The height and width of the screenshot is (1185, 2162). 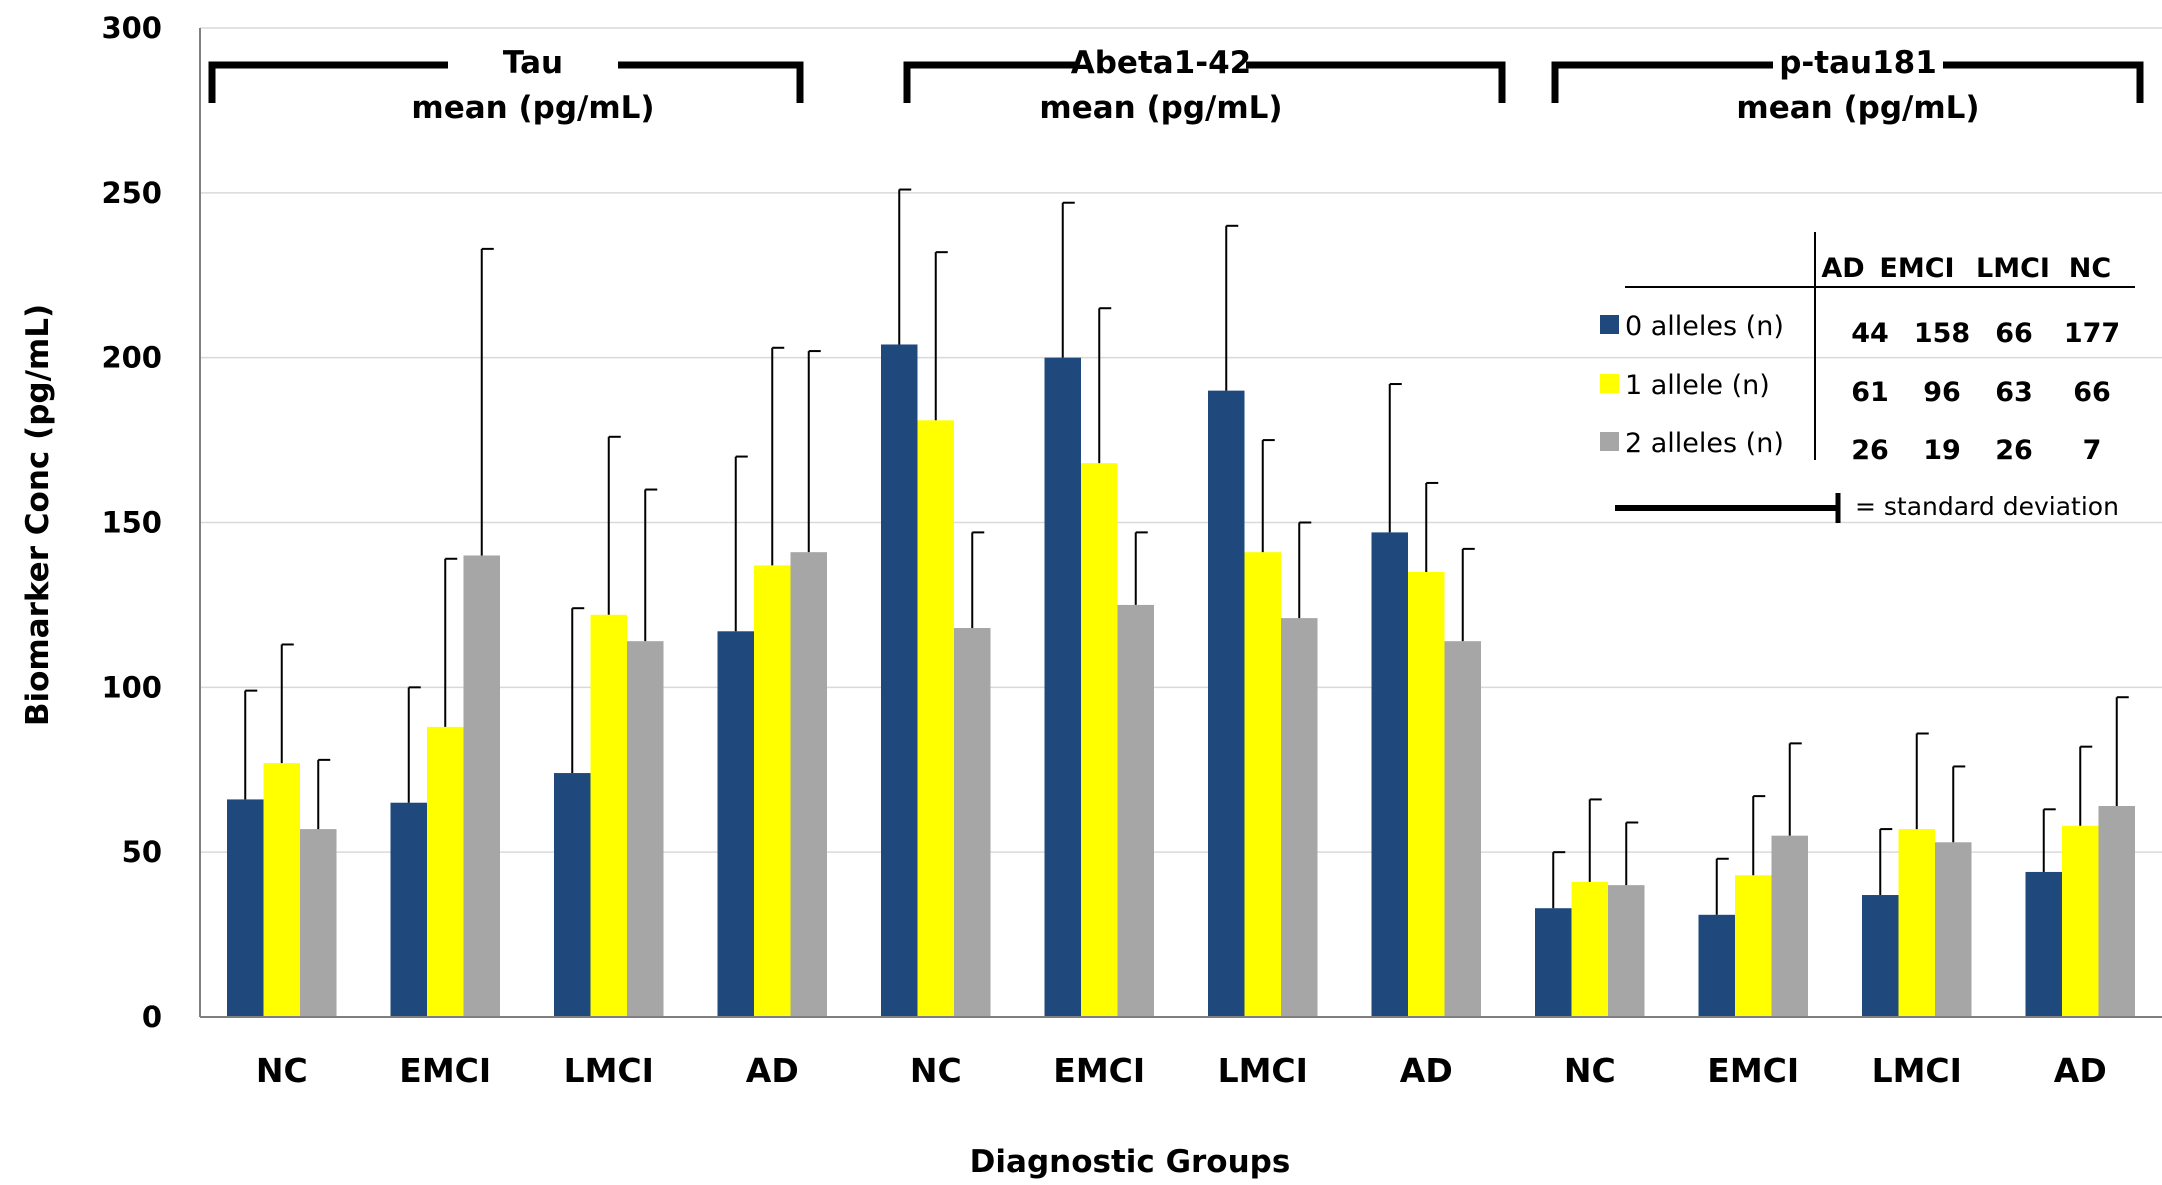 What do you see at coordinates (1916, 268) in the screenshot?
I see `legend-col-header: EMCI` at bounding box center [1916, 268].